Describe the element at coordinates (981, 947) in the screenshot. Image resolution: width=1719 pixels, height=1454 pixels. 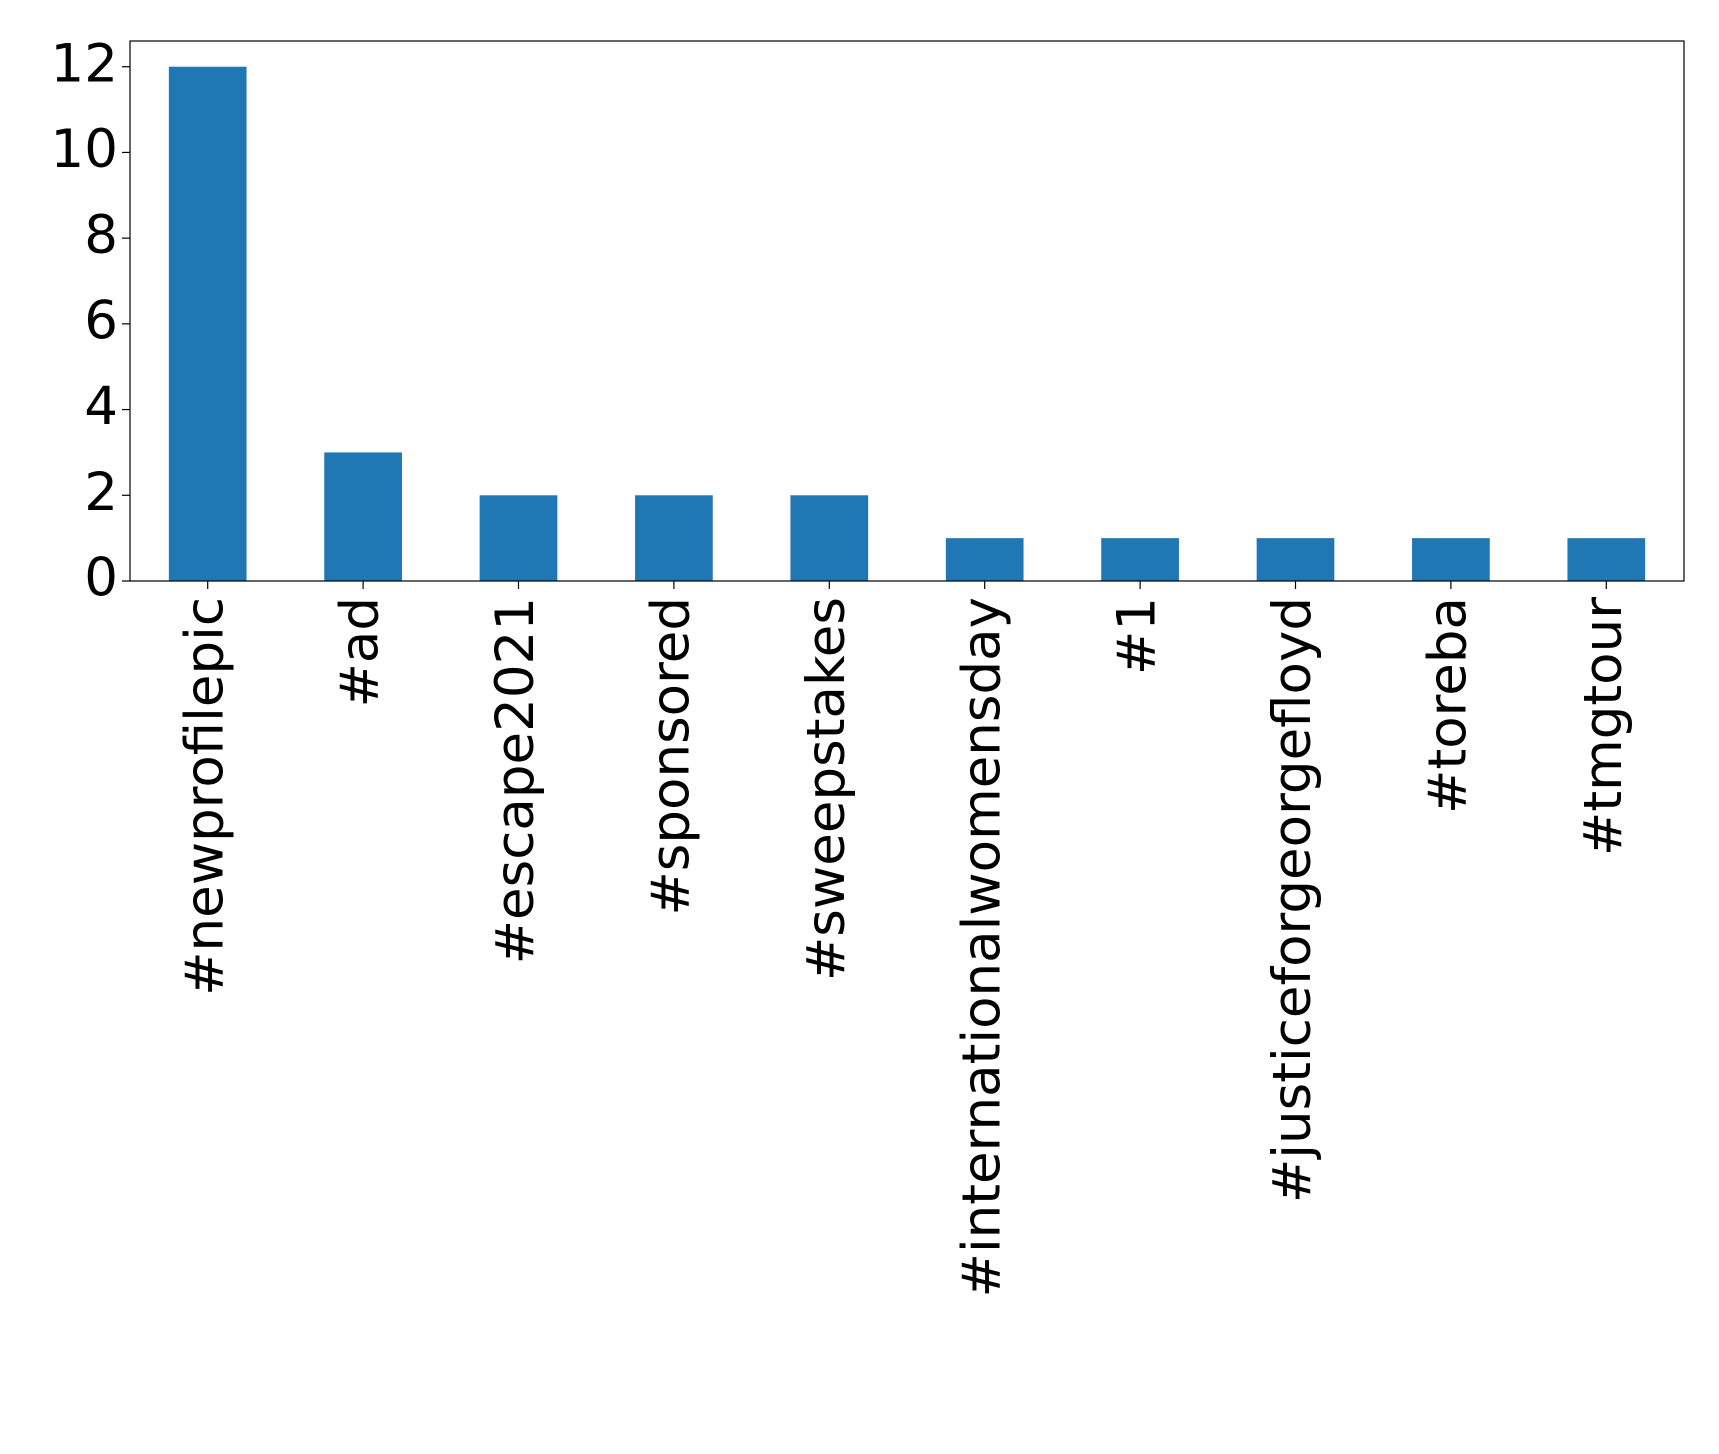
I see `x-tick-label: #internationalwomensday` at that location.